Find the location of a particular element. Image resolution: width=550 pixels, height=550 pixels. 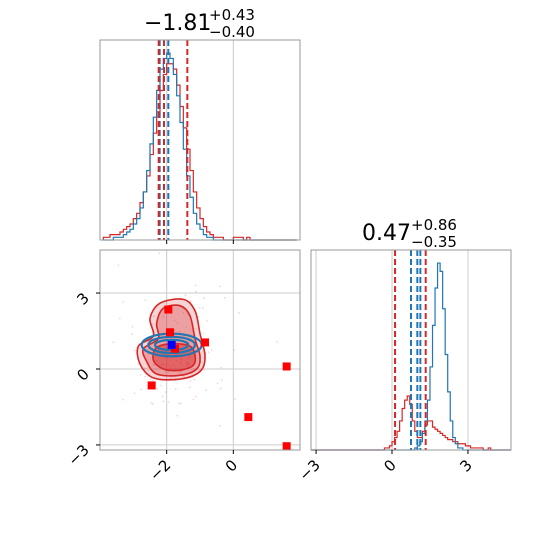

tick-label-x-param2-2: 3 is located at coordinates (465, 465).